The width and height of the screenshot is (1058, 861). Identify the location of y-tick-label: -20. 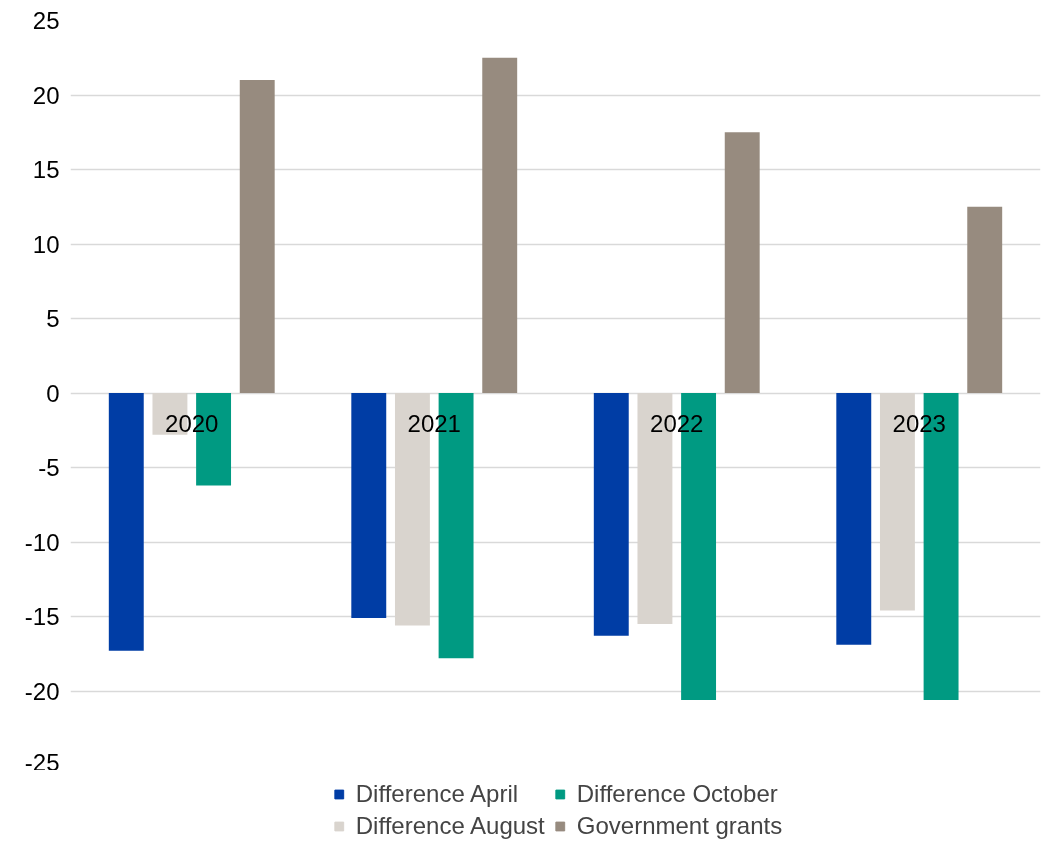
(42, 691).